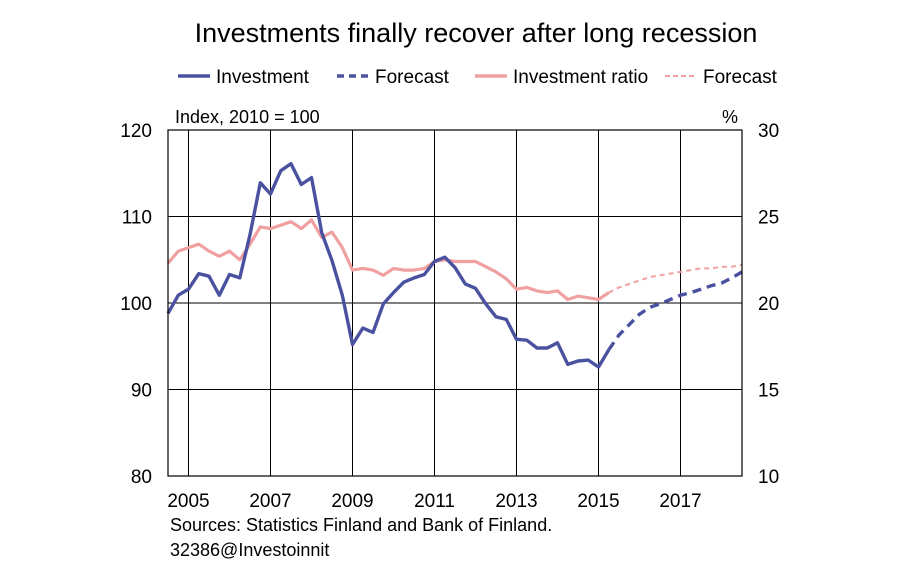 The image size is (897, 586). I want to click on right-axis-label: %, so click(730, 117).